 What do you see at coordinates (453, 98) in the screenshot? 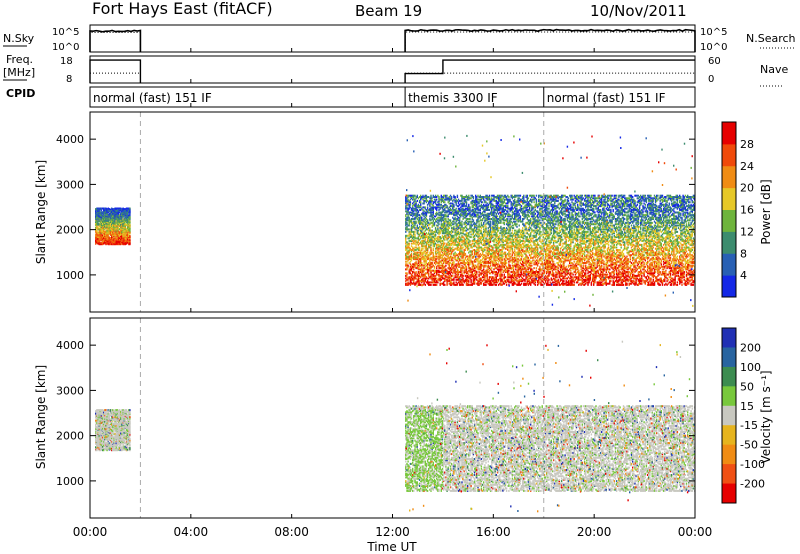
I see `cpid-segment-label: themis 3300 IF` at bounding box center [453, 98].